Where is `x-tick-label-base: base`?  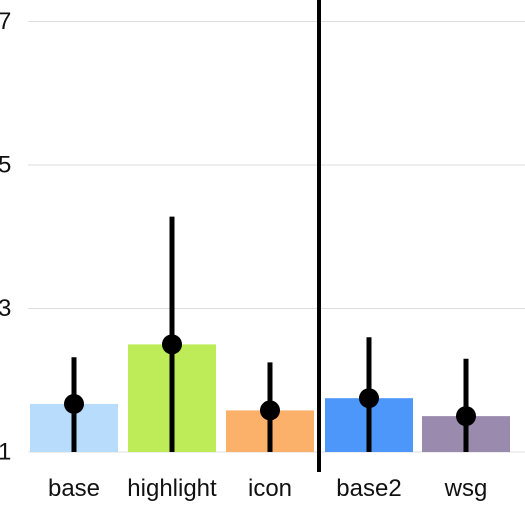 x-tick-label-base: base is located at coordinates (74, 488).